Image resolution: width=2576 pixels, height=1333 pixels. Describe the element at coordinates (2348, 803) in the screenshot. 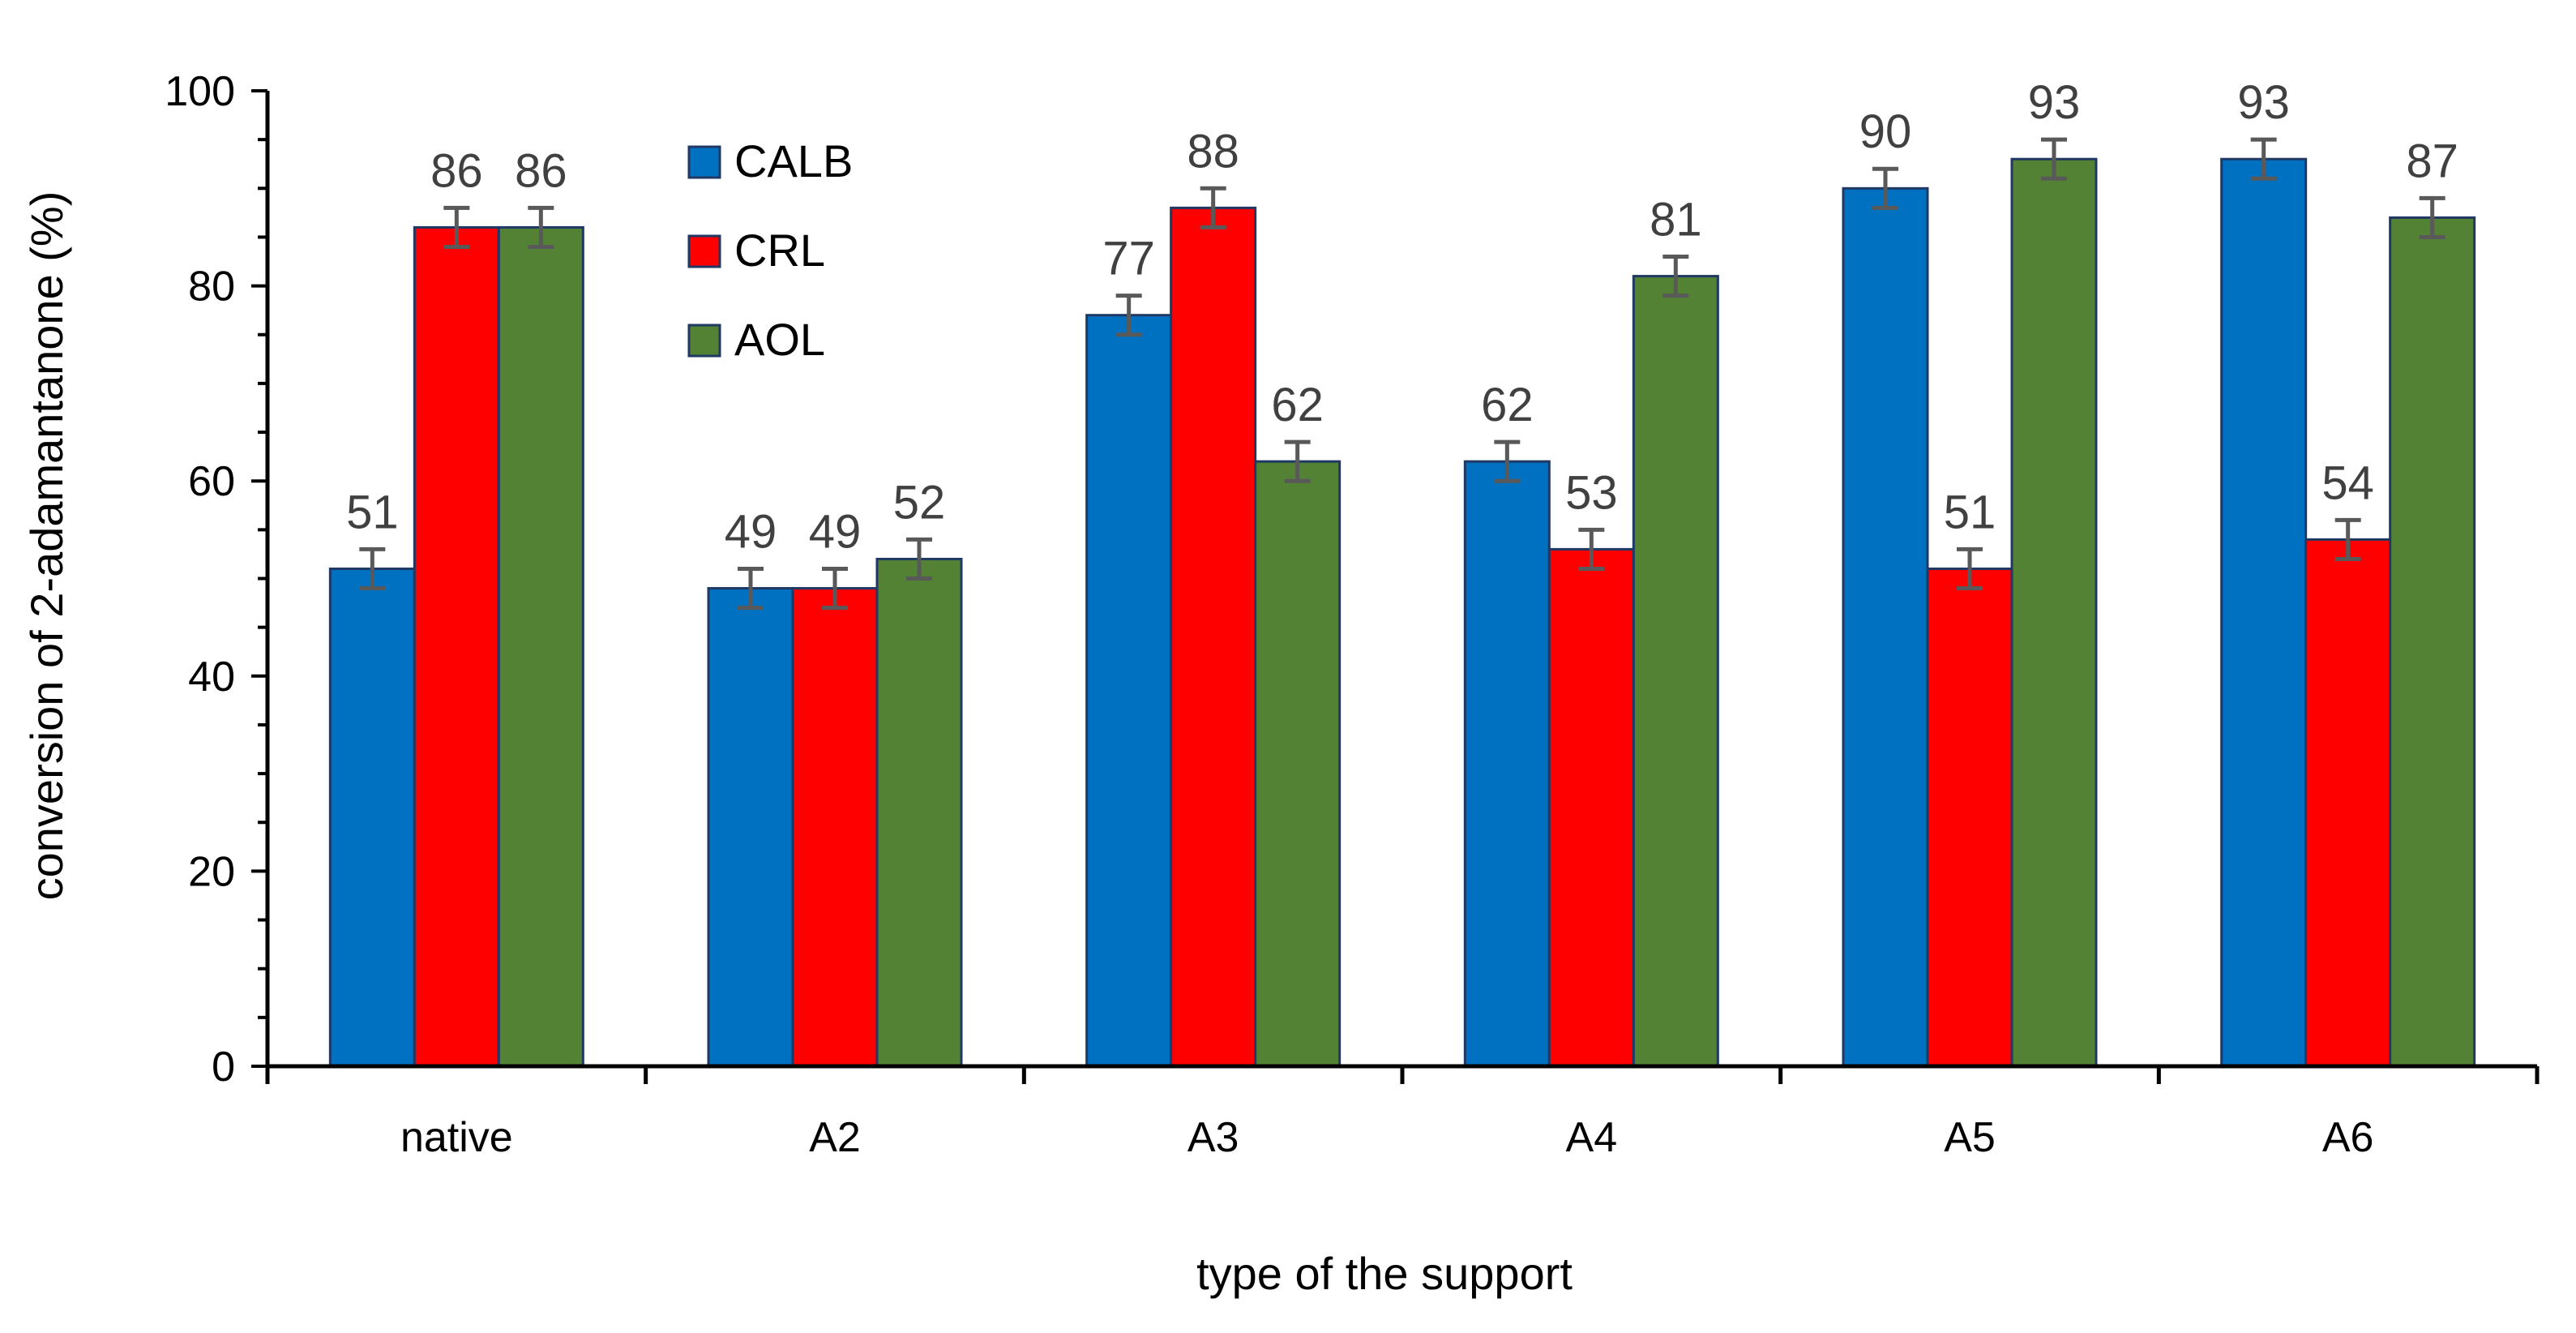

I see `bar-crl-a6` at that location.